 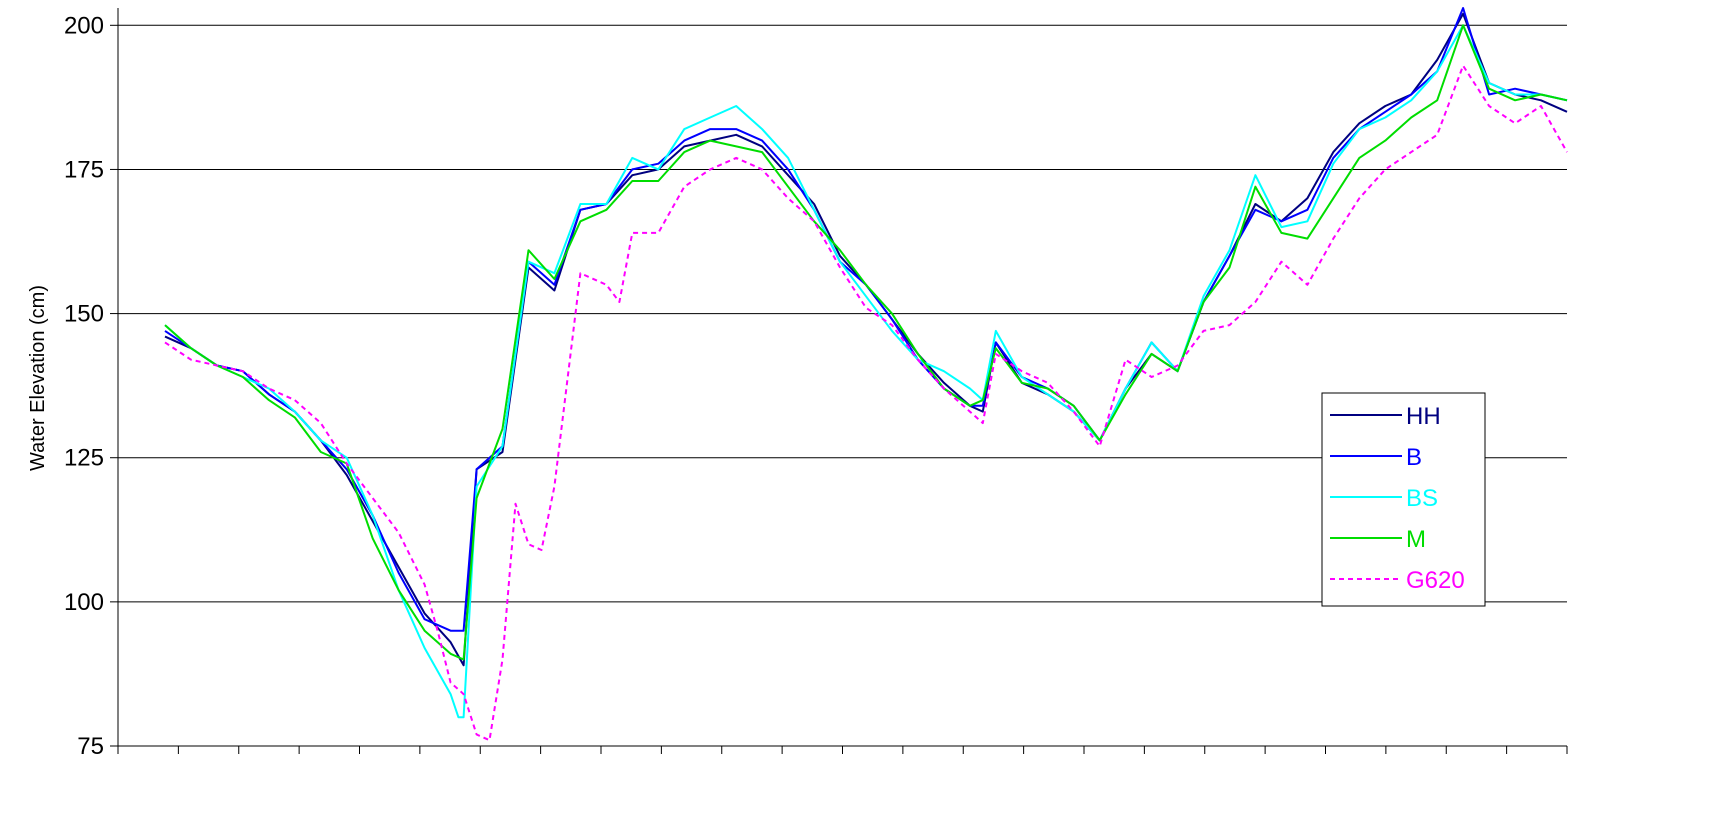 What do you see at coordinates (84, 314) in the screenshot?
I see `y-tick-label: 150` at bounding box center [84, 314].